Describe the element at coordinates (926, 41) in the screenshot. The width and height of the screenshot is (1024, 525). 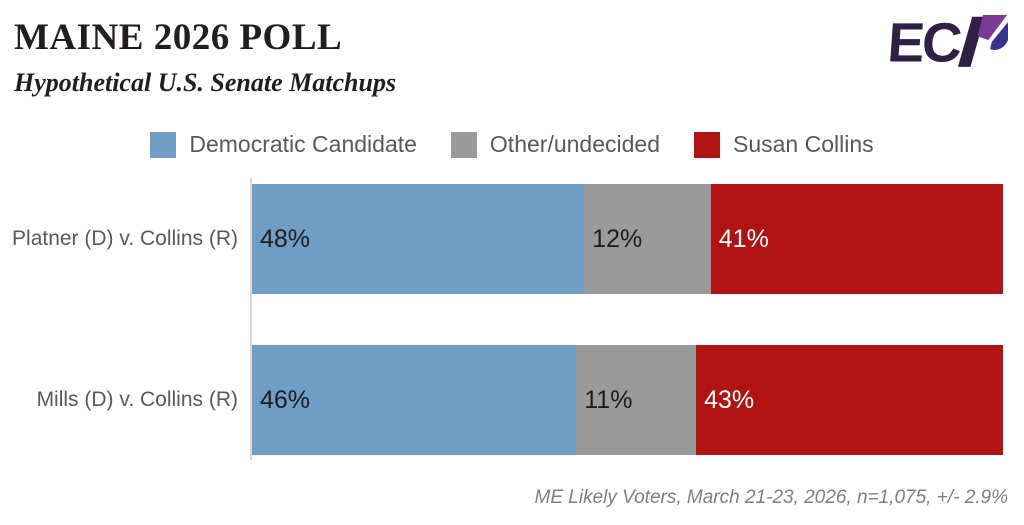
I see `svg-text: EC` at that location.